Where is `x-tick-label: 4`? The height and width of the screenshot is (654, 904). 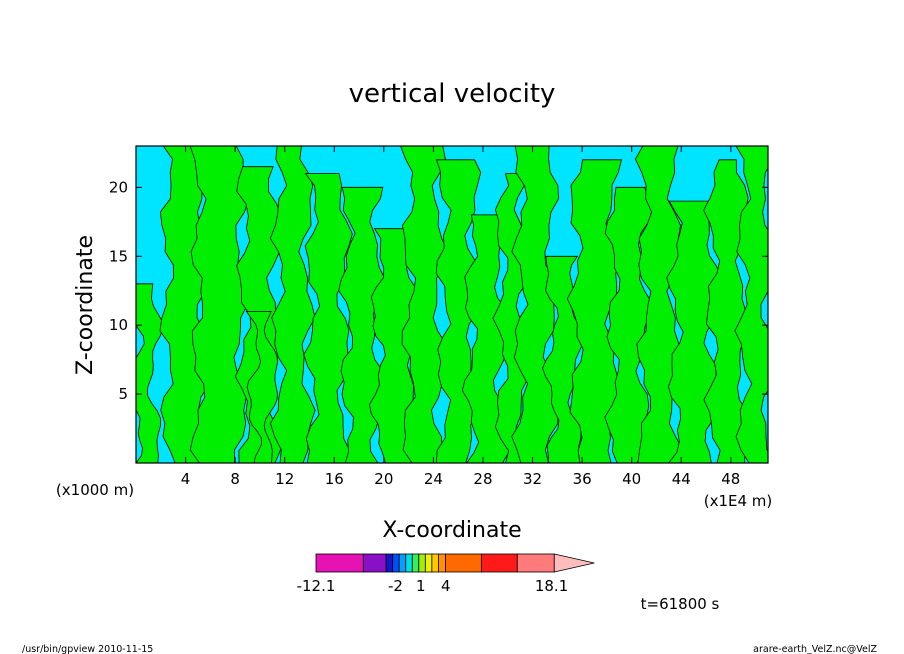 x-tick-label: 4 is located at coordinates (186, 479).